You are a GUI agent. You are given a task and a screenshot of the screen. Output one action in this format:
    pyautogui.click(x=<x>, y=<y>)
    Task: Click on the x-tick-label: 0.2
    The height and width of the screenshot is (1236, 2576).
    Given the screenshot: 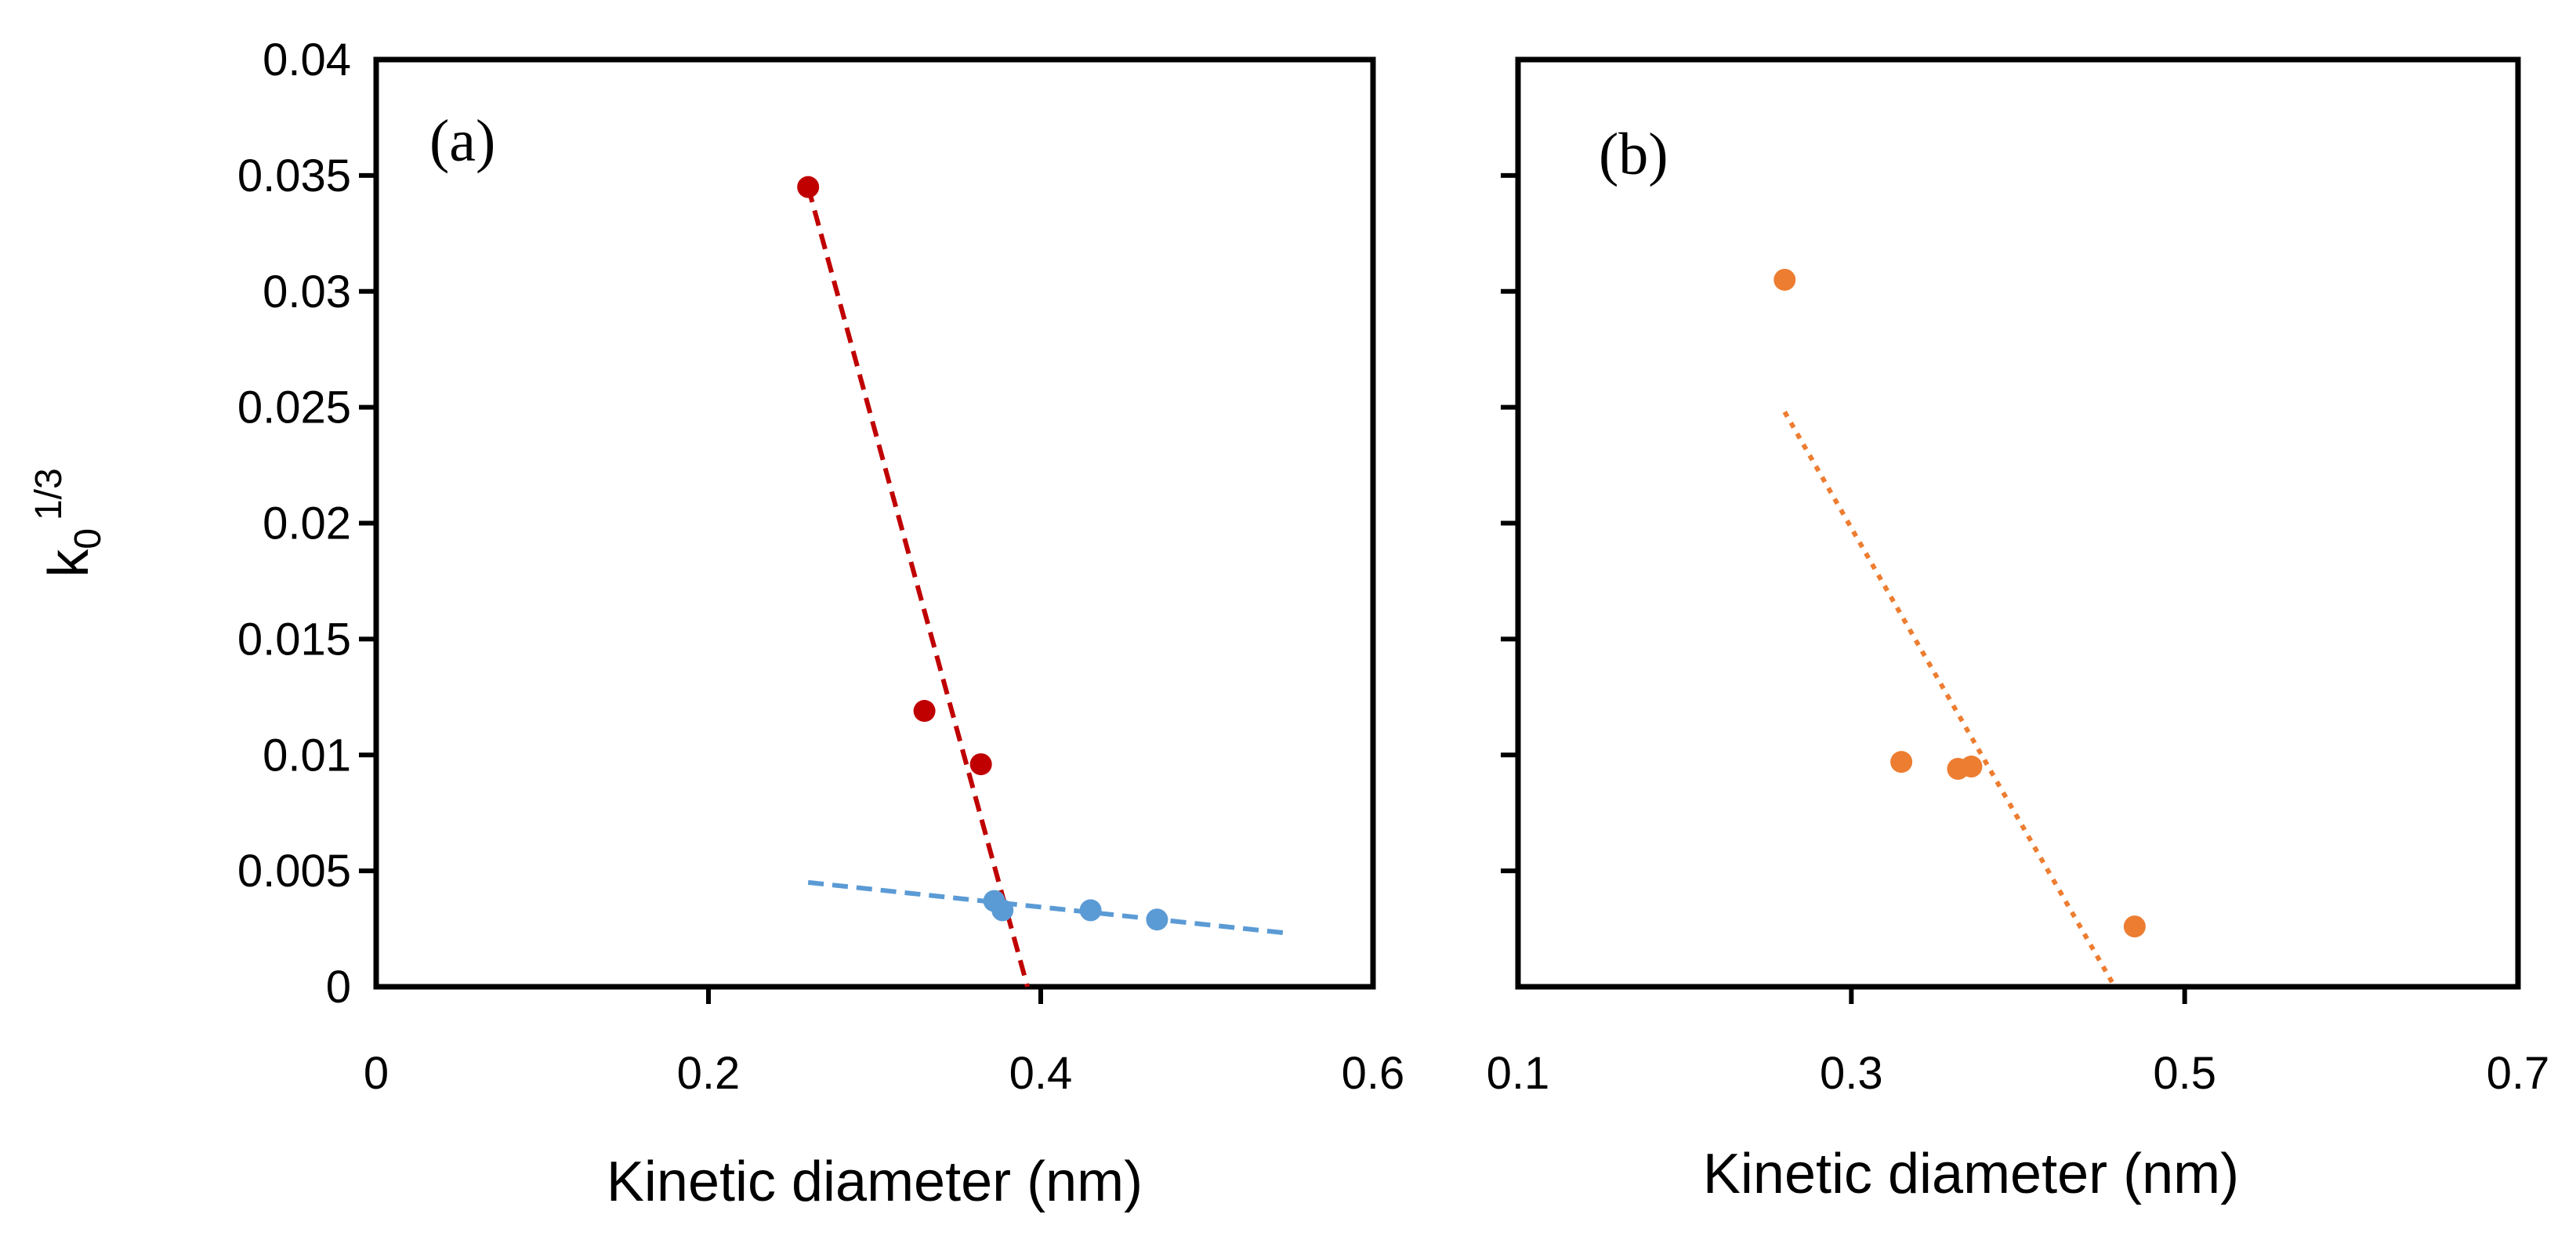 What is the action you would take?
    pyautogui.click(x=709, y=1073)
    